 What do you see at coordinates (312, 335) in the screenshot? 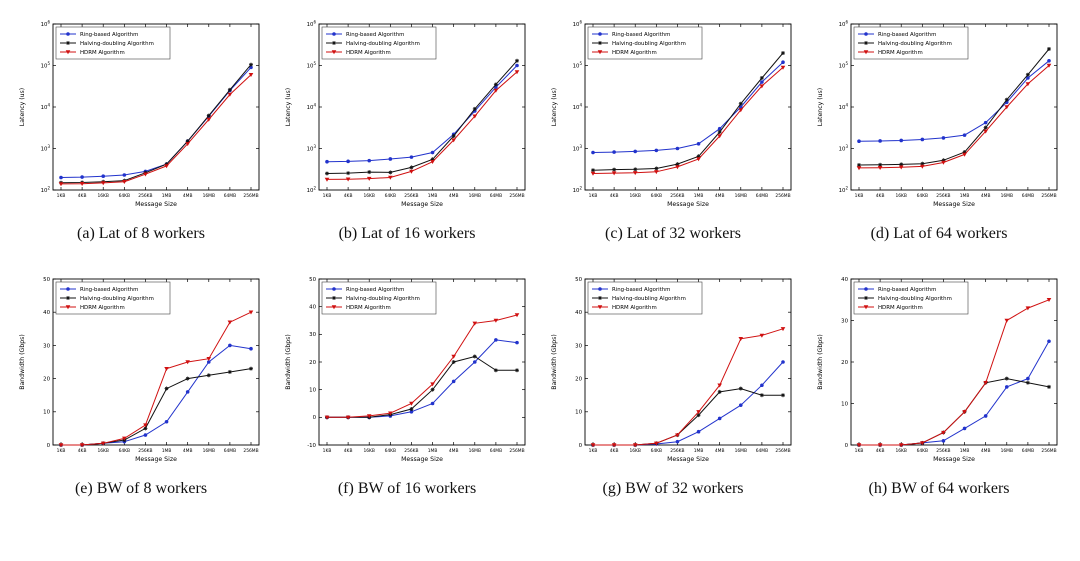
I see `svg-text: 30` at bounding box center [312, 335].